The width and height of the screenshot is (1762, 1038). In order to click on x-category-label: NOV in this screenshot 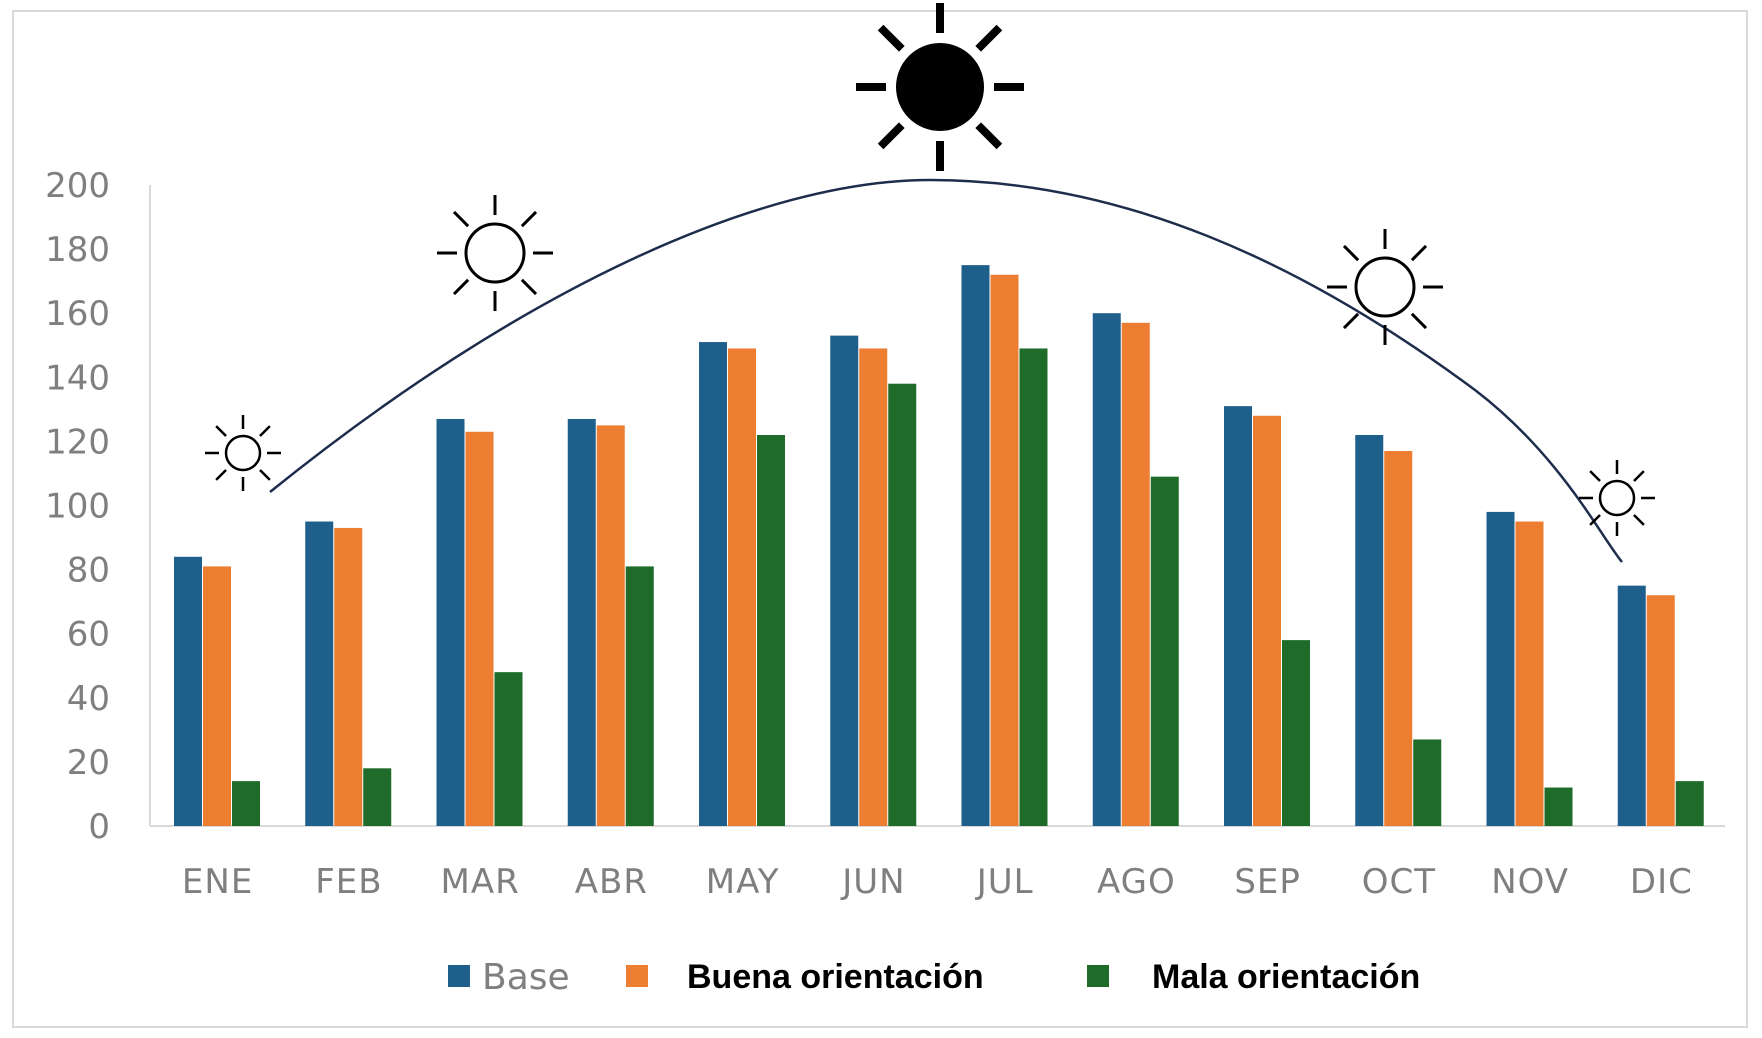, I will do `click(1530, 882)`.